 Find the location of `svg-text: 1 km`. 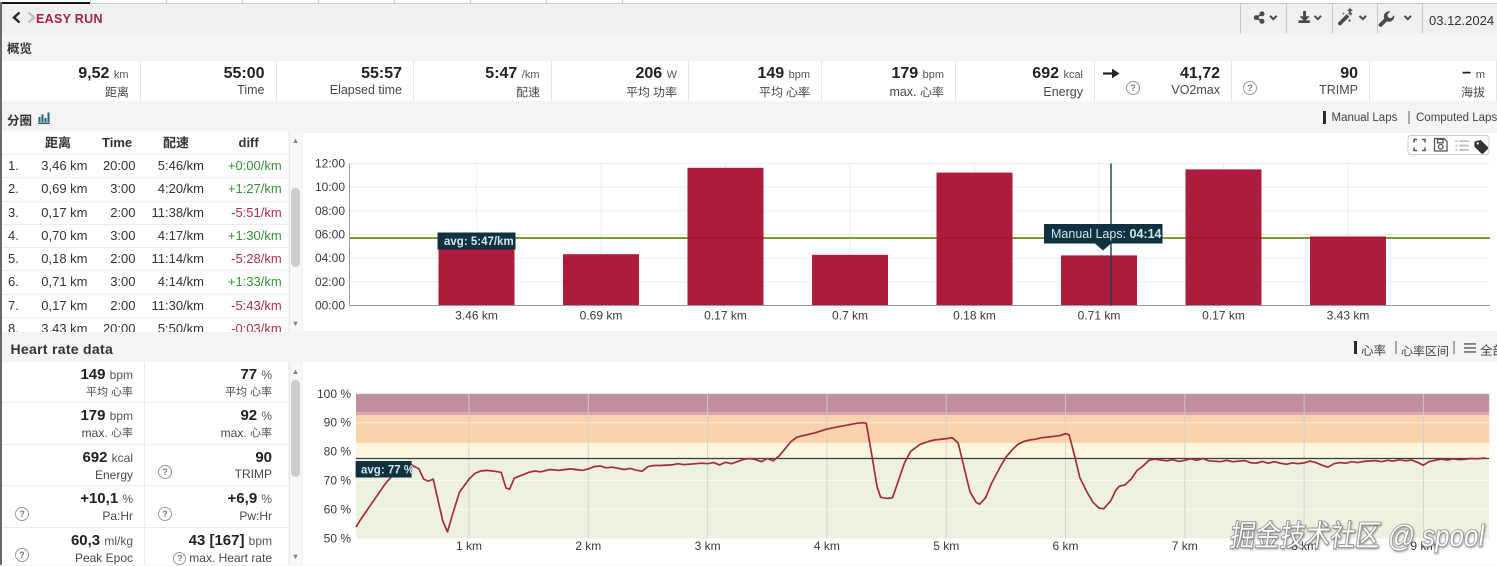

svg-text: 1 km is located at coordinates (469, 546).